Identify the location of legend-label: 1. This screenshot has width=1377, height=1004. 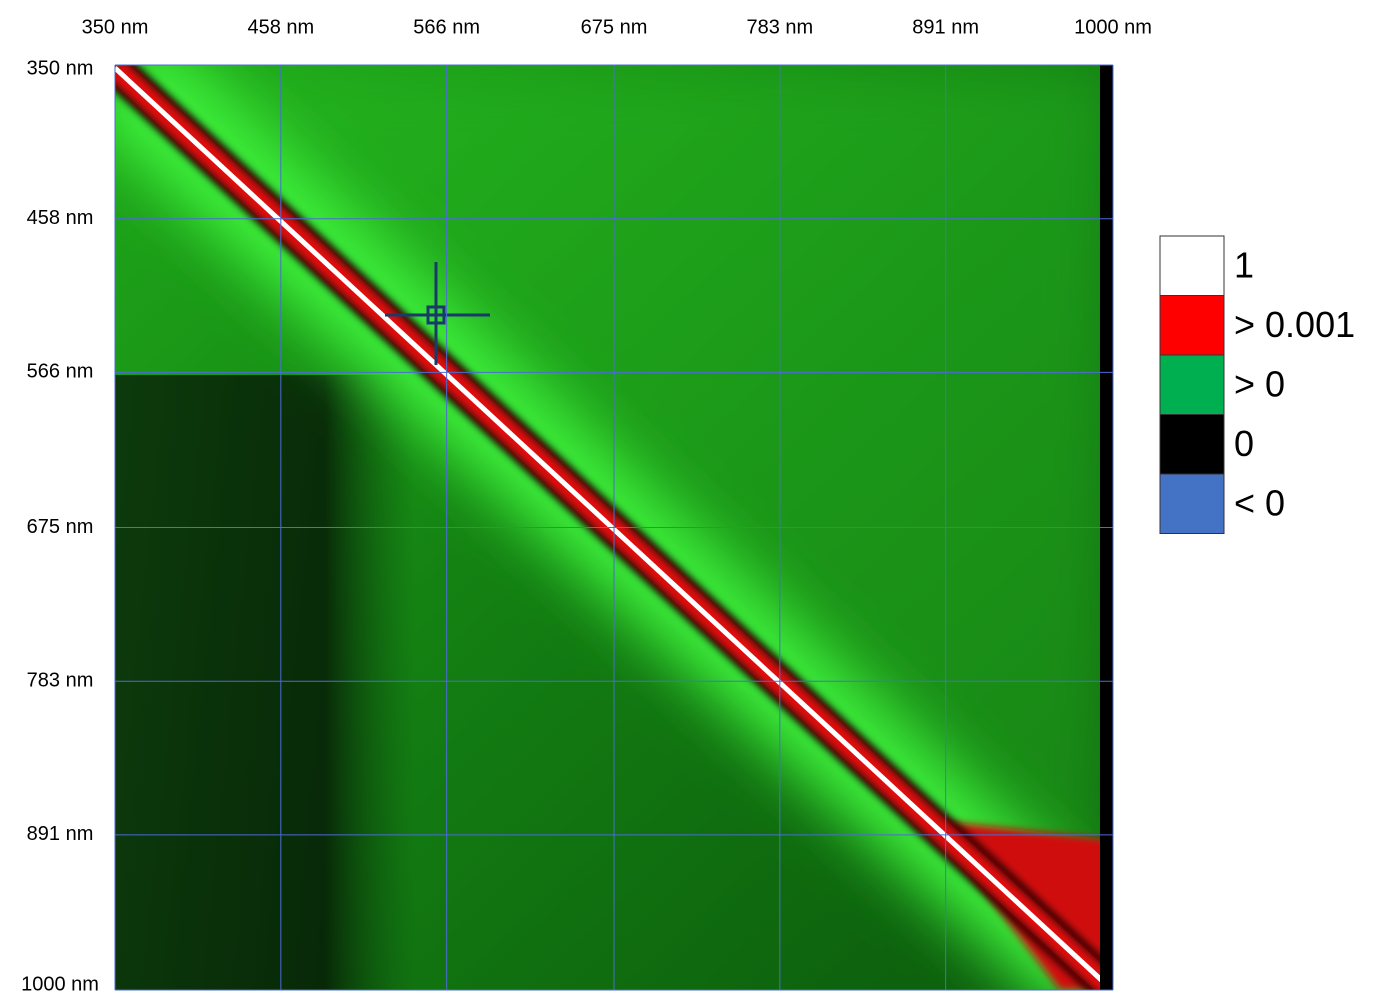
(1244, 264).